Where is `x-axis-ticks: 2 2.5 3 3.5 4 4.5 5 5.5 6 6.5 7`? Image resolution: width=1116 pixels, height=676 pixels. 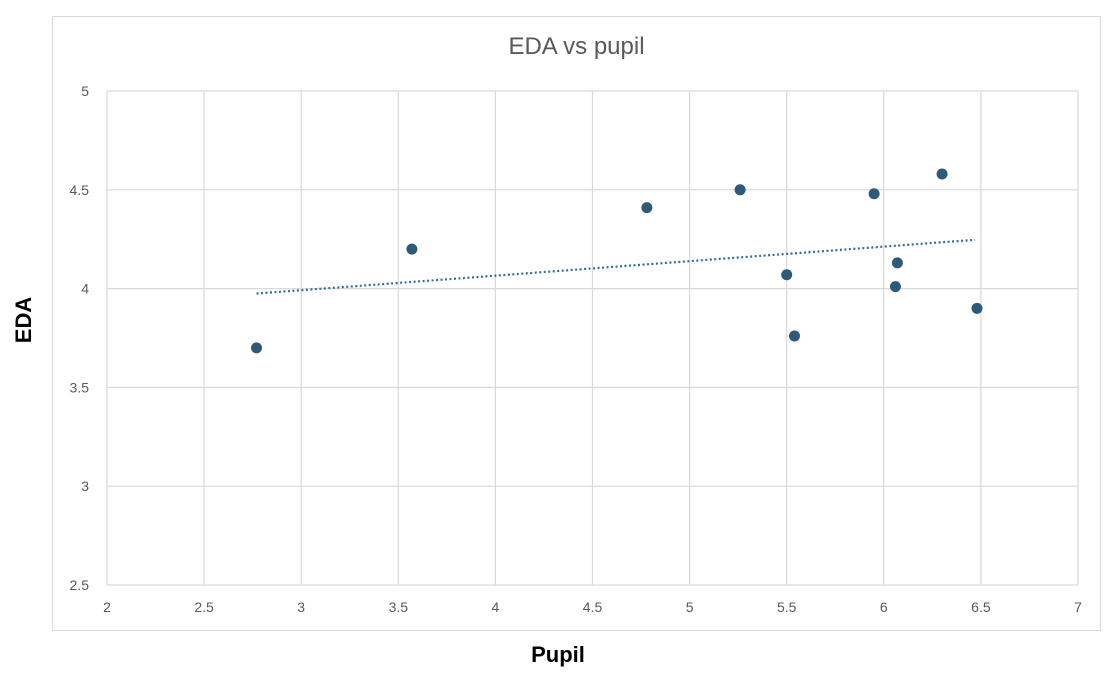 x-axis-ticks: 2 2.5 3 3.5 4 4.5 5 5.5 6 6.5 7 is located at coordinates (592, 607).